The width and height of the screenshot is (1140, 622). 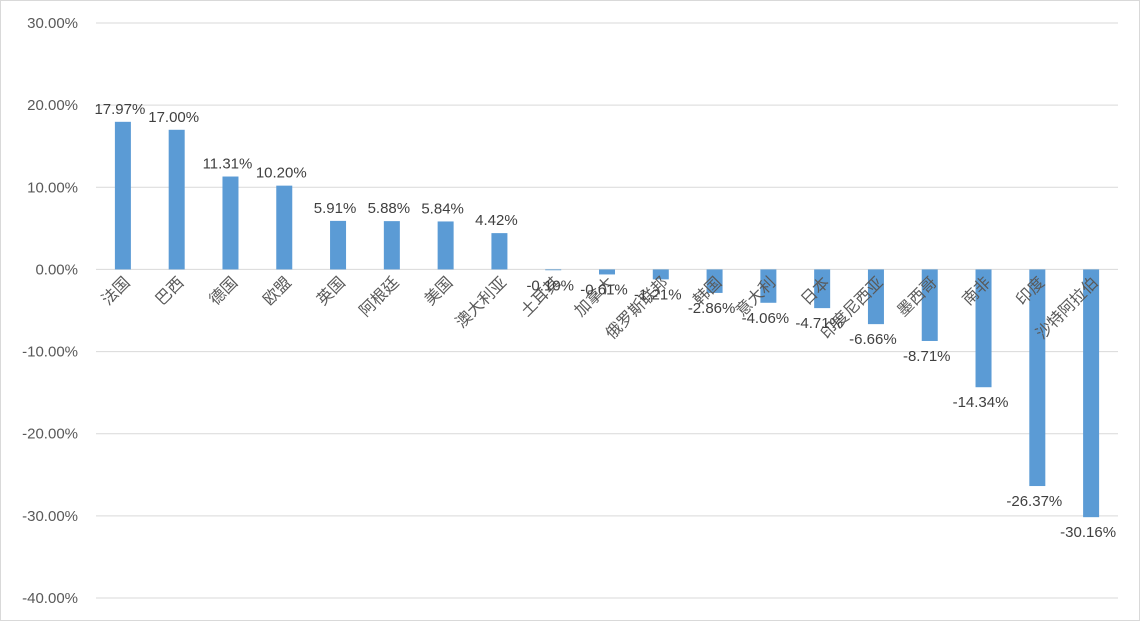 What do you see at coordinates (52, 187) in the screenshot?
I see `y-tick-label: 10.00%` at bounding box center [52, 187].